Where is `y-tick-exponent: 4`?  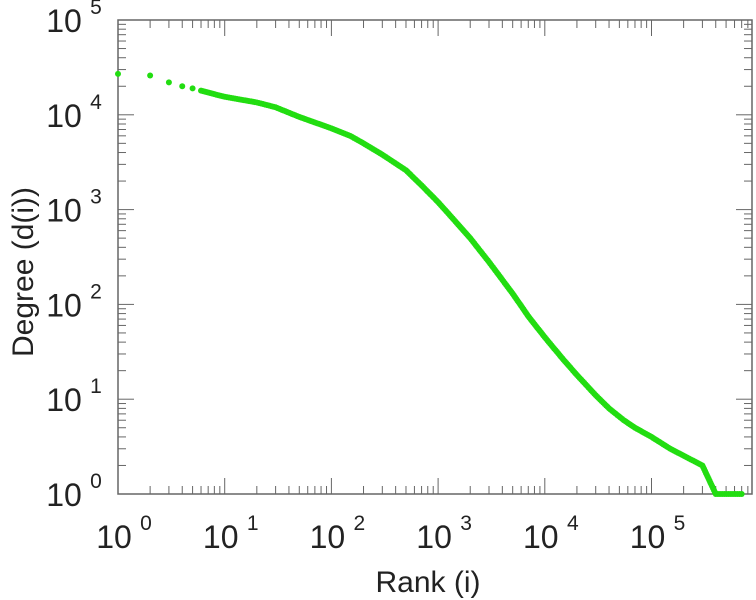 y-tick-exponent: 4 is located at coordinates (96, 102).